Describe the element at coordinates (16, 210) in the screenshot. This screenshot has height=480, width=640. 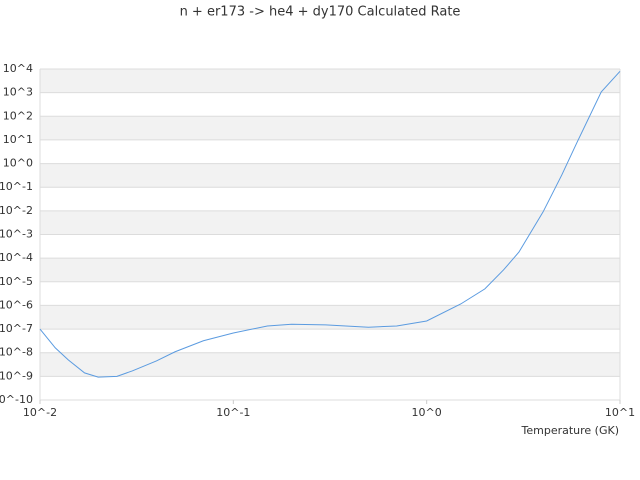
I see `y-tick-label: 10^-2` at that location.